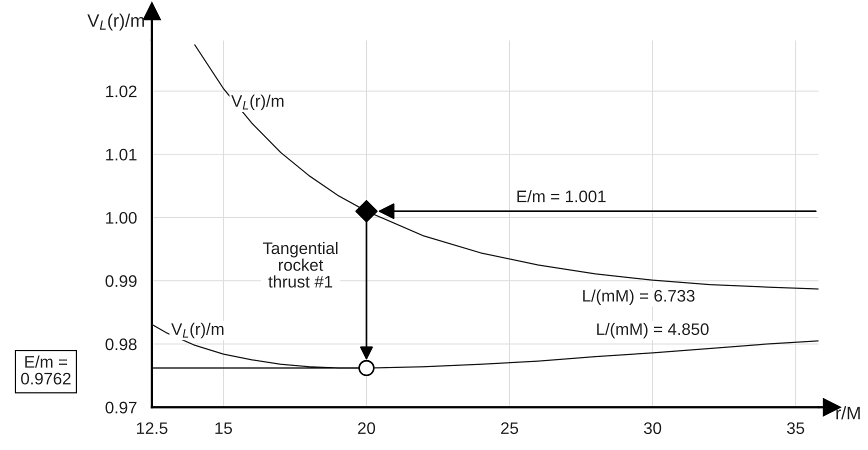 The width and height of the screenshot is (868, 450). What do you see at coordinates (121, 344) in the screenshot?
I see `y-tick-label: 0.98` at bounding box center [121, 344].